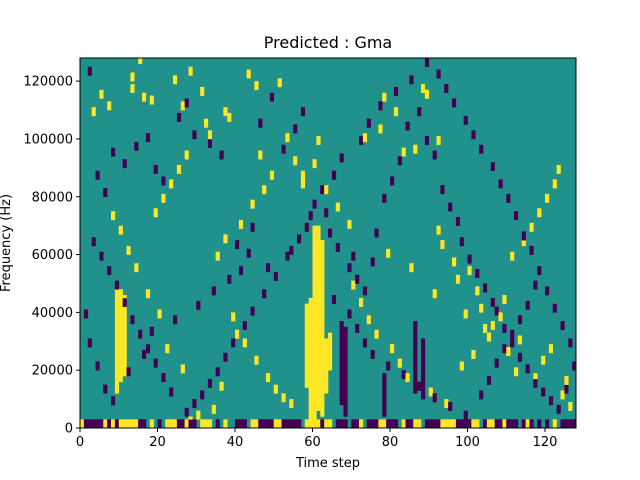 The image size is (640, 480). Describe the element at coordinates (48, 82) in the screenshot. I see `y-tick-label: 120000` at that location.